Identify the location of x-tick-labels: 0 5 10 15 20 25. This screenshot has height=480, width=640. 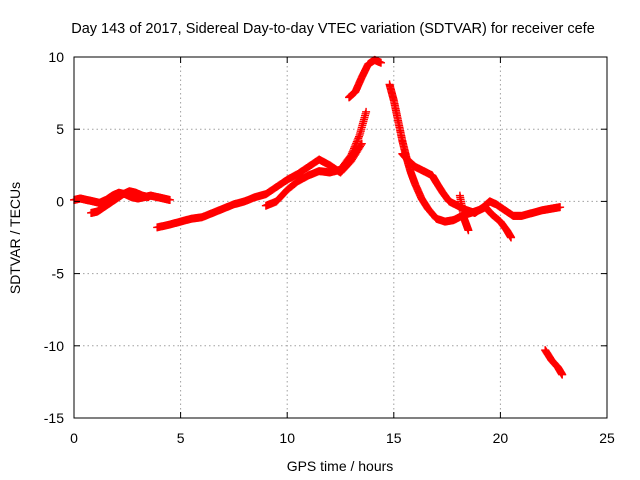
(342, 438).